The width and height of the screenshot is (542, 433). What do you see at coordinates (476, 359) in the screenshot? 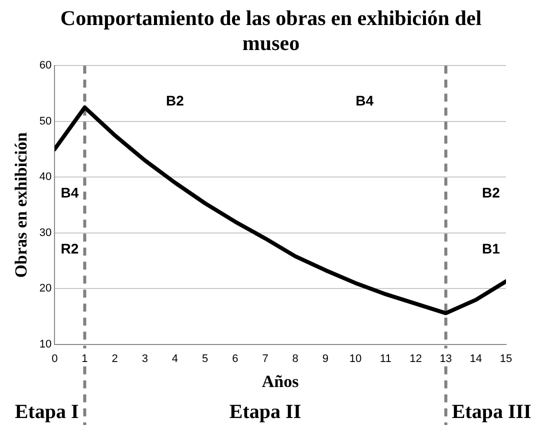
I see `x-tick-label: 14` at bounding box center [476, 359].